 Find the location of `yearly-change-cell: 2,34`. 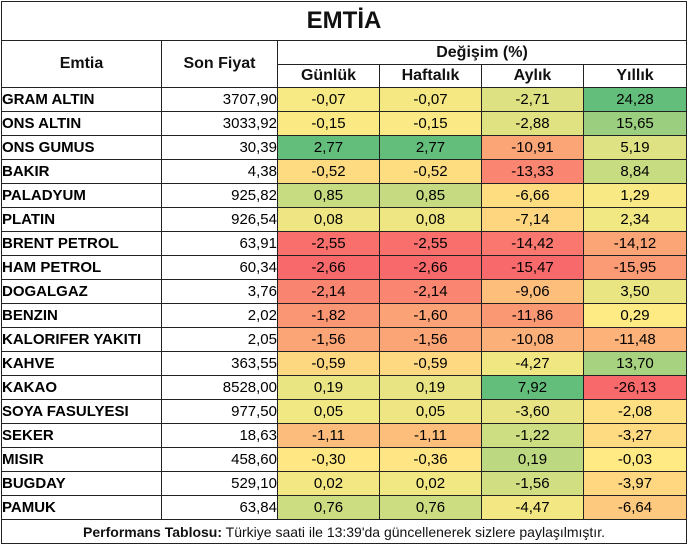

yearly-change-cell: 2,34 is located at coordinates (634, 219).